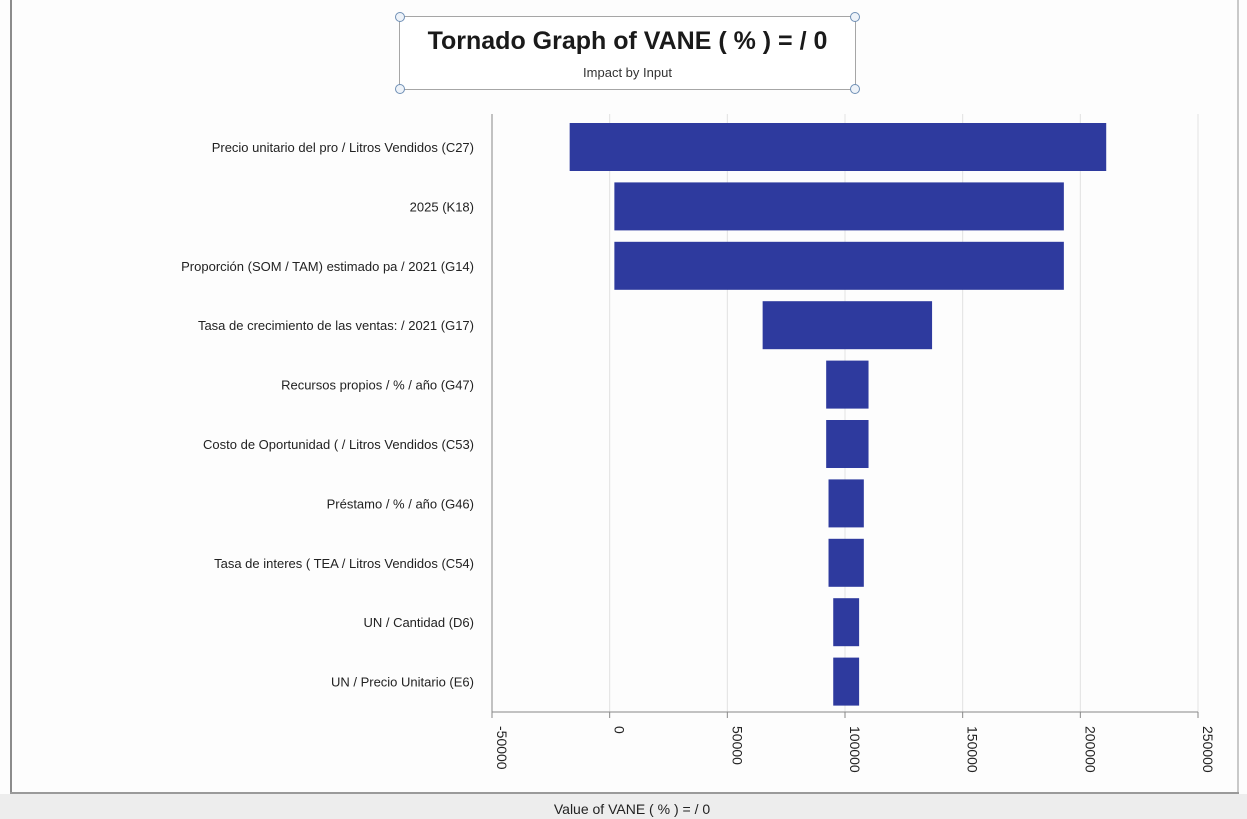  Describe the element at coordinates (442, 206) in the screenshot. I see `category-label: 2025 (K18)` at that location.